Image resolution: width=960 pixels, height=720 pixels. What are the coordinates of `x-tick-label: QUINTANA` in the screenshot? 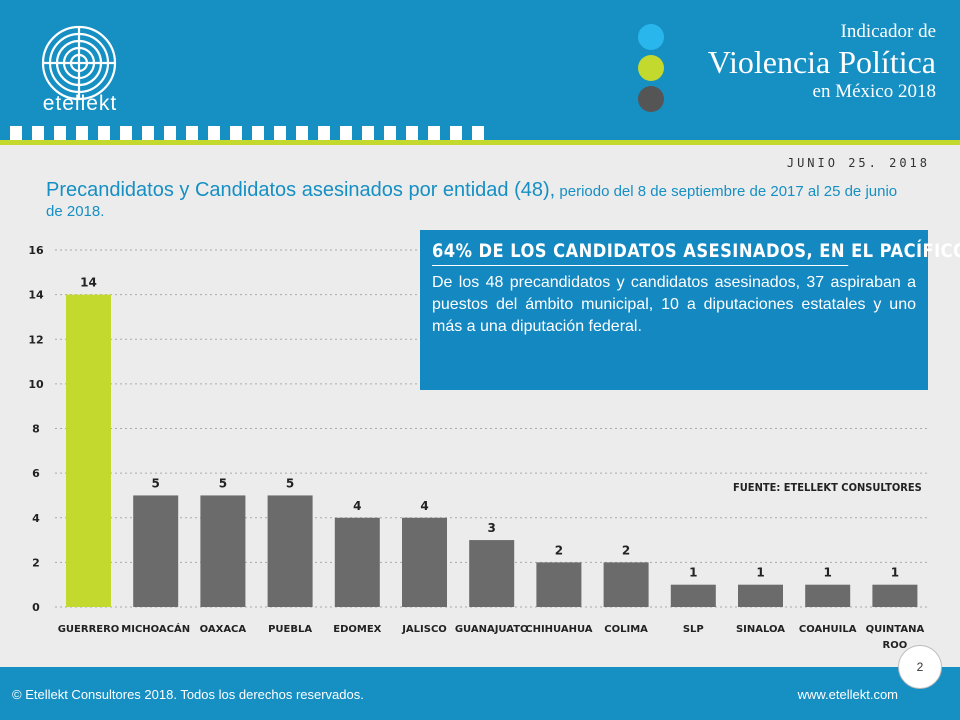 It's located at (895, 629).